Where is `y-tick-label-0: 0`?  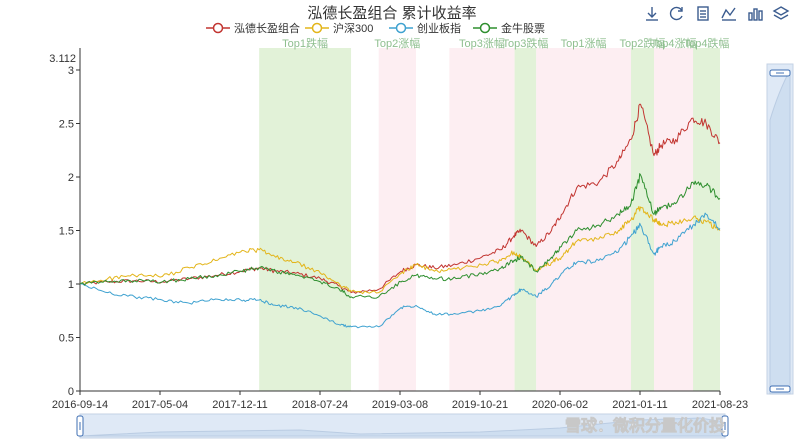 y-tick-label-0: 0 is located at coordinates (71, 392).